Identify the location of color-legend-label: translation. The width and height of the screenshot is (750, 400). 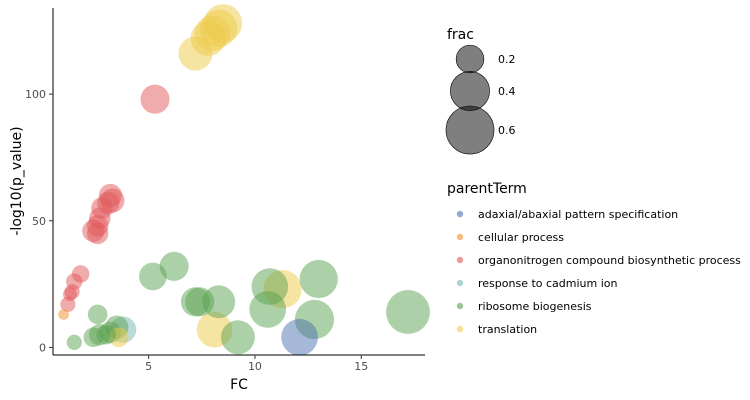
(507, 329).